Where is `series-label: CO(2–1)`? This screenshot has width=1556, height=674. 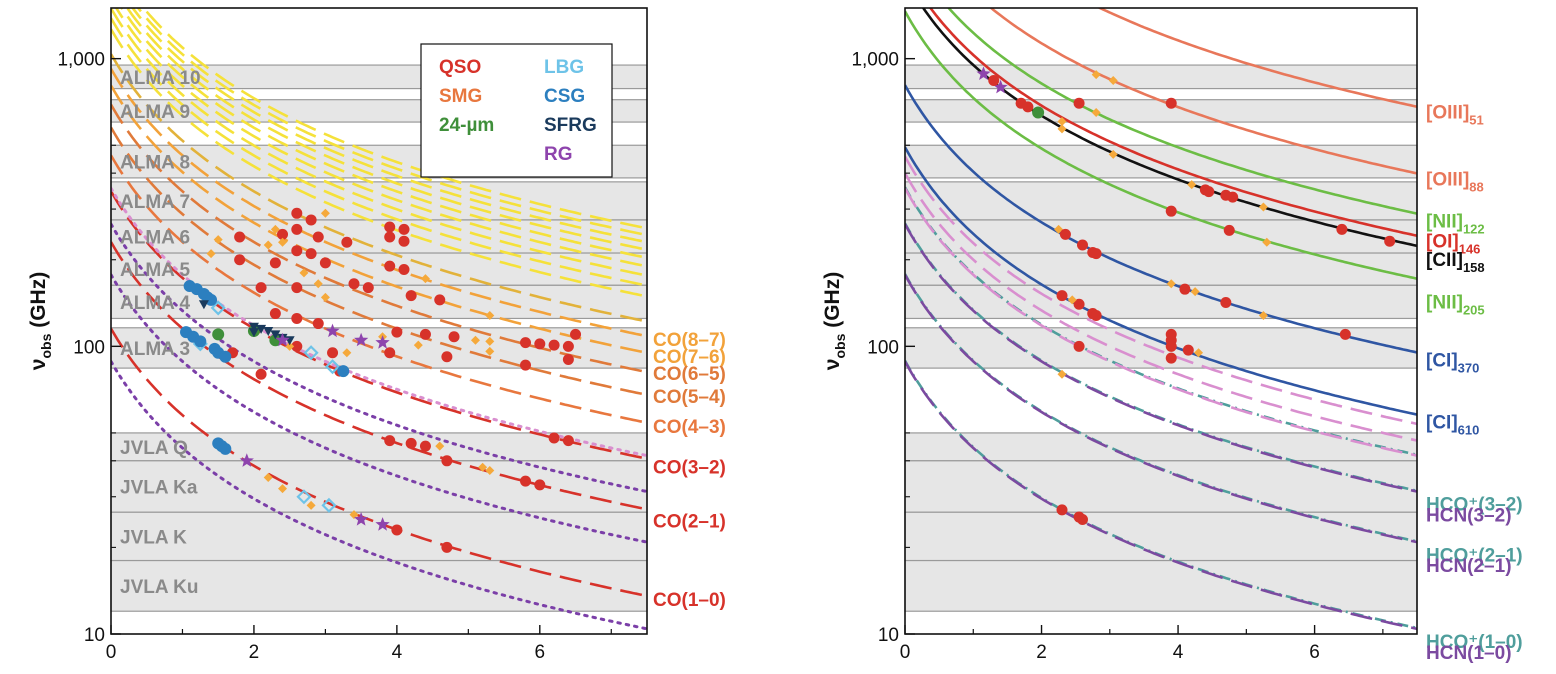
series-label: CO(2–1) is located at coordinates (689, 521).